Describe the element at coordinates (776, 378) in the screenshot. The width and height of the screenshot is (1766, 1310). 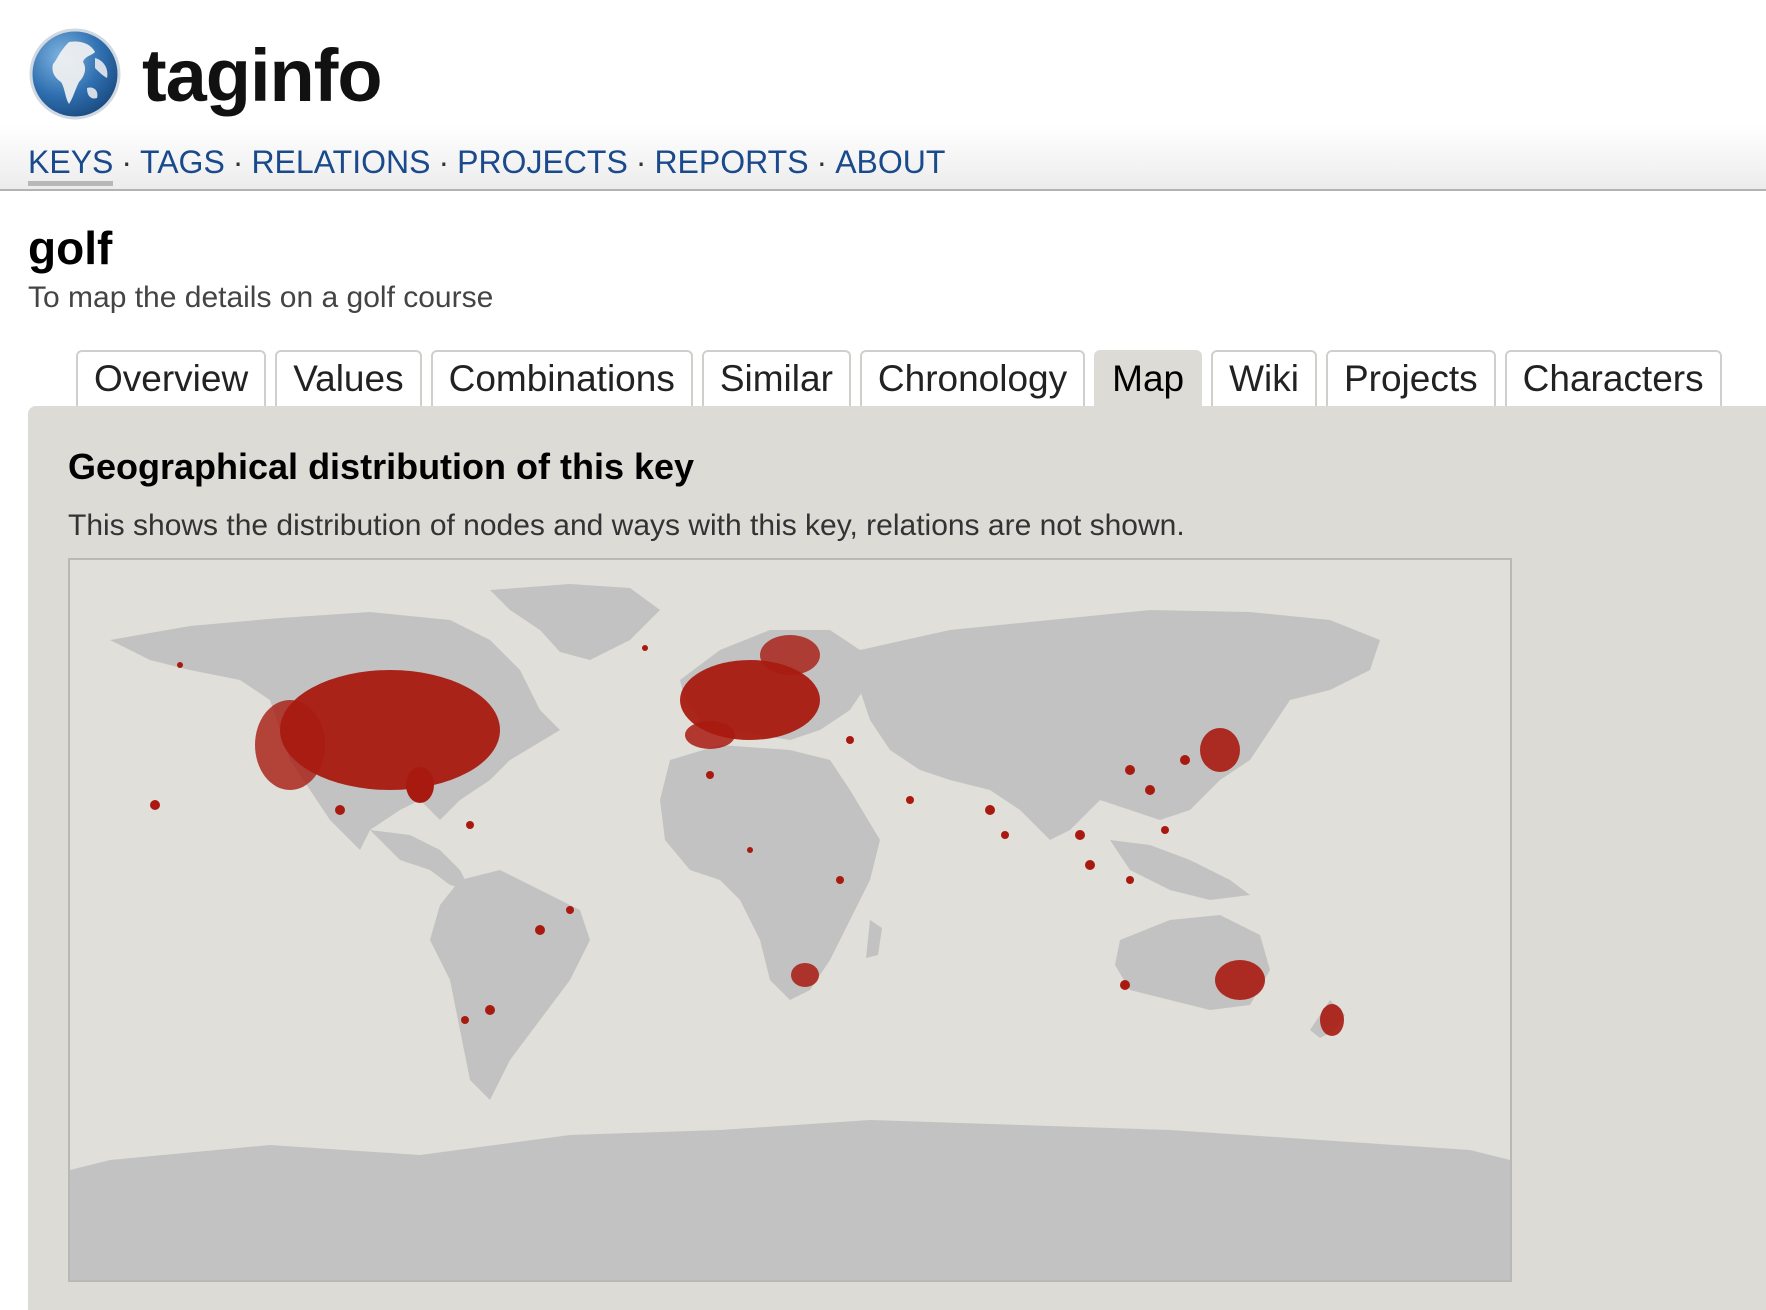
I see `tab-similar: Similar` at that location.